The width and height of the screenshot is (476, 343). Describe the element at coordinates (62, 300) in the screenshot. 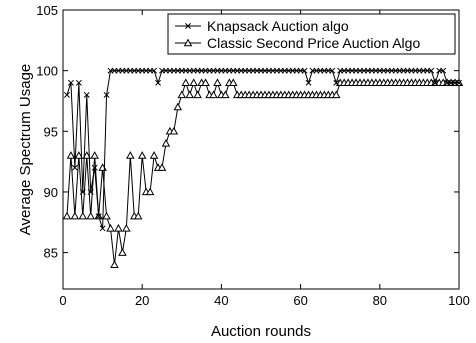

I see `x-tick-label: 0` at that location.